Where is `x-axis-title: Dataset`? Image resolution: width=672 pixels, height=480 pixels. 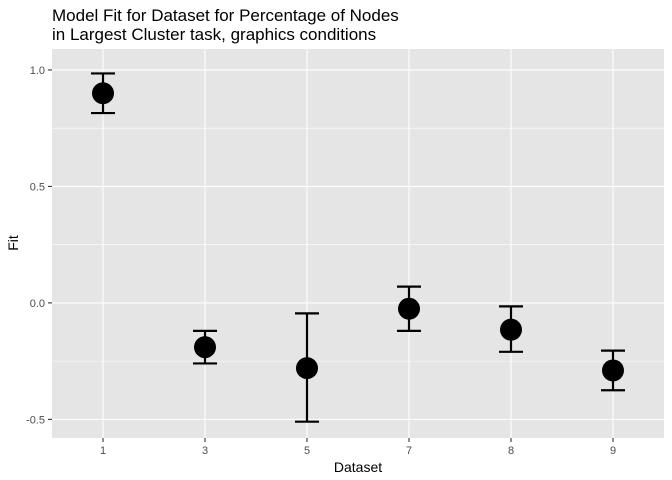
x-axis-title: Dataset is located at coordinates (358, 467).